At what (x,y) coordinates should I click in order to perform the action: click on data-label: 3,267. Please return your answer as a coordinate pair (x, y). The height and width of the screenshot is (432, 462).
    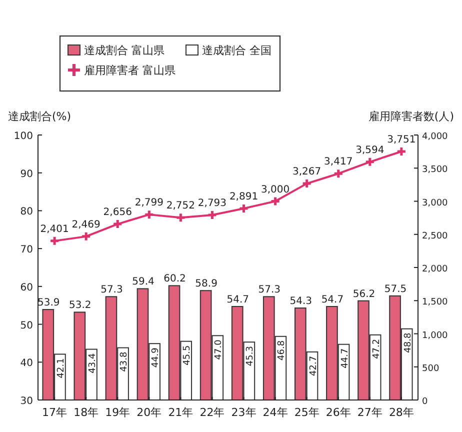
    Looking at the image, I should click on (307, 172).